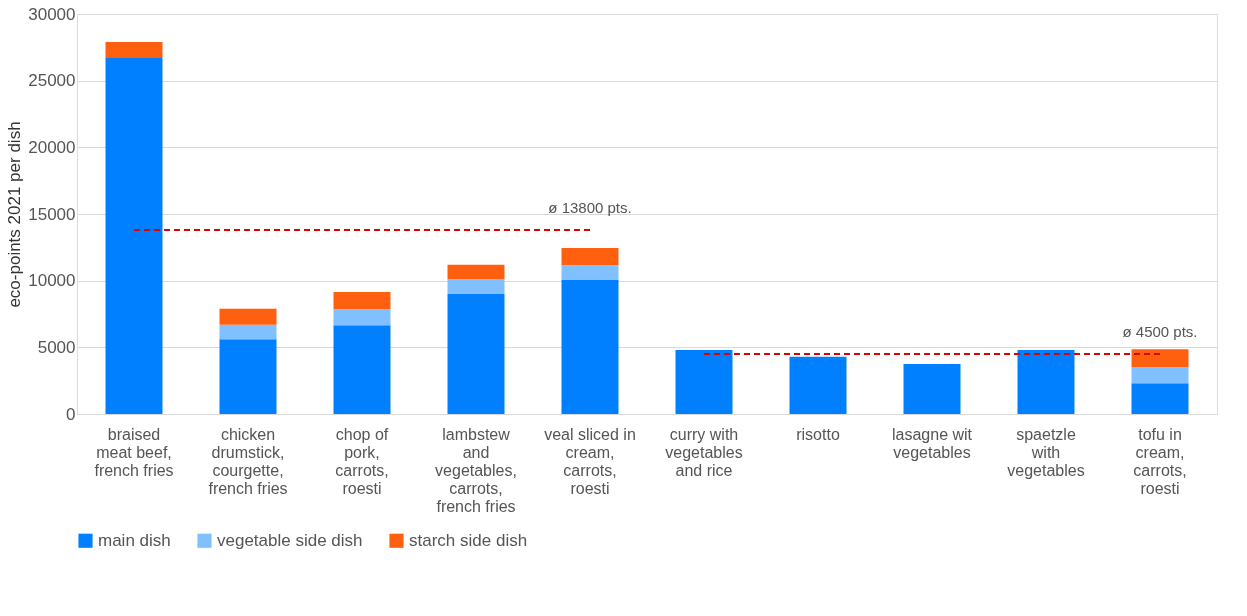  Describe the element at coordinates (248, 461) in the screenshot. I see `x-tick-label: chicken drumstick, courgette, french fries` at that location.